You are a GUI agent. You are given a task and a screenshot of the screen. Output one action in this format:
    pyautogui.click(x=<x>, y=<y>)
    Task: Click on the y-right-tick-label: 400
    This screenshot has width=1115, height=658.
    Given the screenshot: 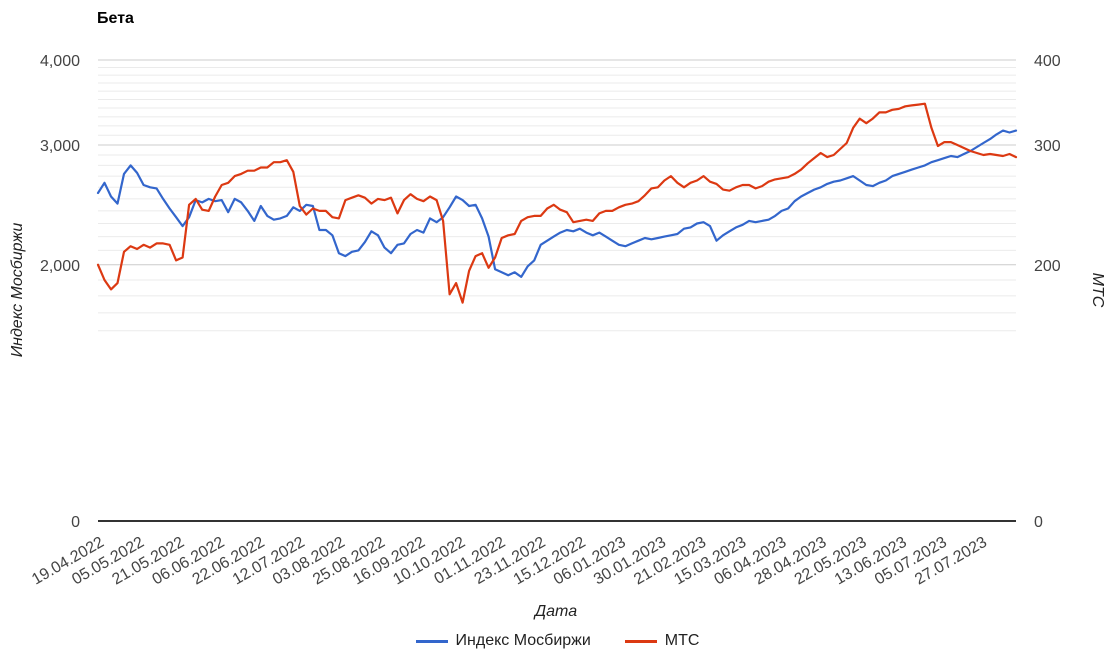 What is the action you would take?
    pyautogui.click(x=1047, y=61)
    